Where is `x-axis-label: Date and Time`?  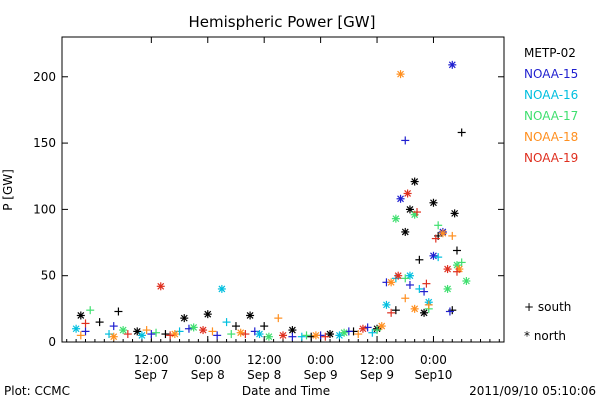
x-axis-label: Date and Time is located at coordinates (286, 391).